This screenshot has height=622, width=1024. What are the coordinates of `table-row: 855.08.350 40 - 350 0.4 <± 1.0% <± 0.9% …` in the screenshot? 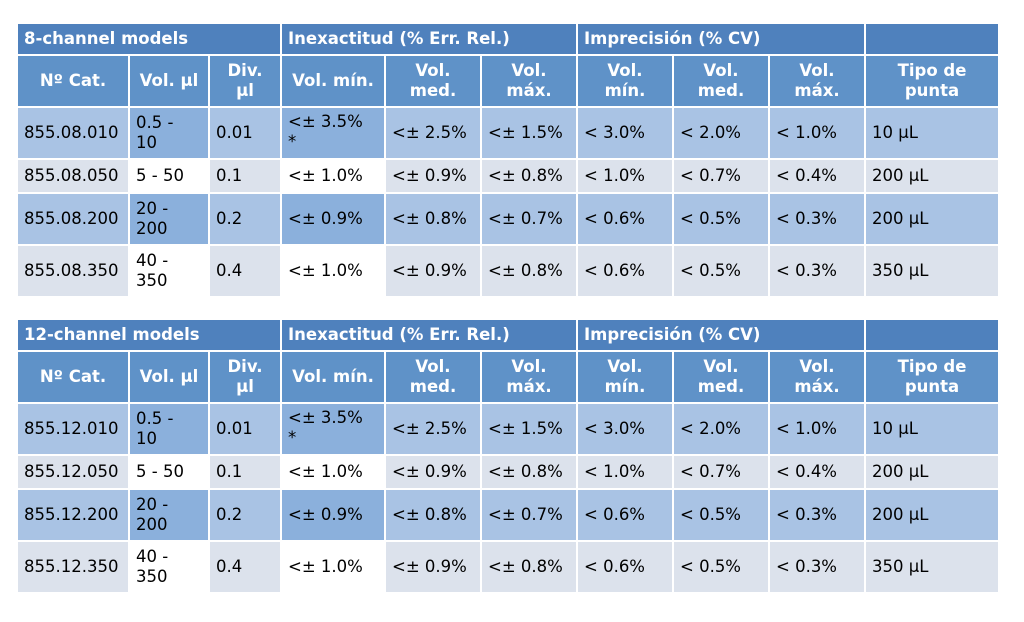 It's located at (508, 271).